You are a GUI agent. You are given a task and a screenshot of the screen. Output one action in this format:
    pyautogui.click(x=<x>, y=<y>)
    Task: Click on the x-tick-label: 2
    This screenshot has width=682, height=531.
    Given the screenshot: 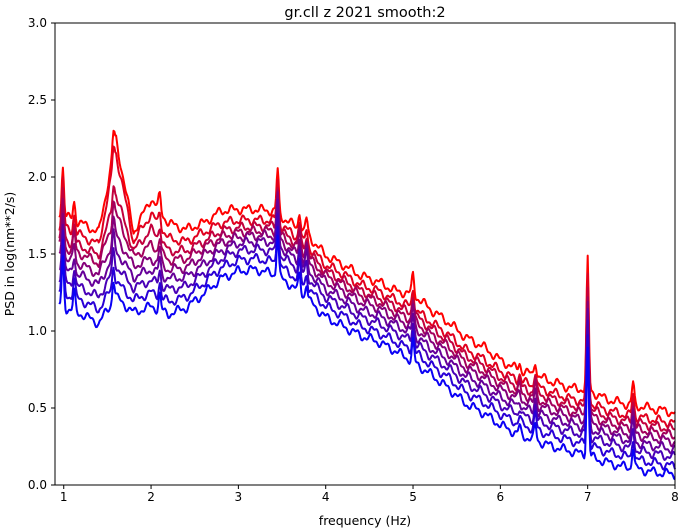 What is the action you would take?
    pyautogui.click(x=151, y=497)
    